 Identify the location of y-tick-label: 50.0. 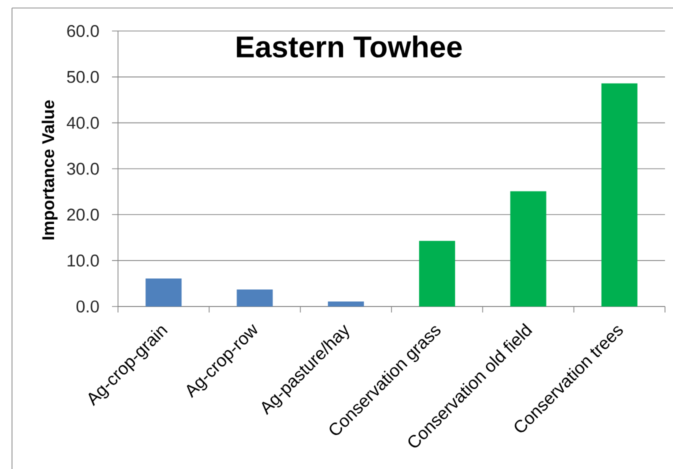
(83, 76).